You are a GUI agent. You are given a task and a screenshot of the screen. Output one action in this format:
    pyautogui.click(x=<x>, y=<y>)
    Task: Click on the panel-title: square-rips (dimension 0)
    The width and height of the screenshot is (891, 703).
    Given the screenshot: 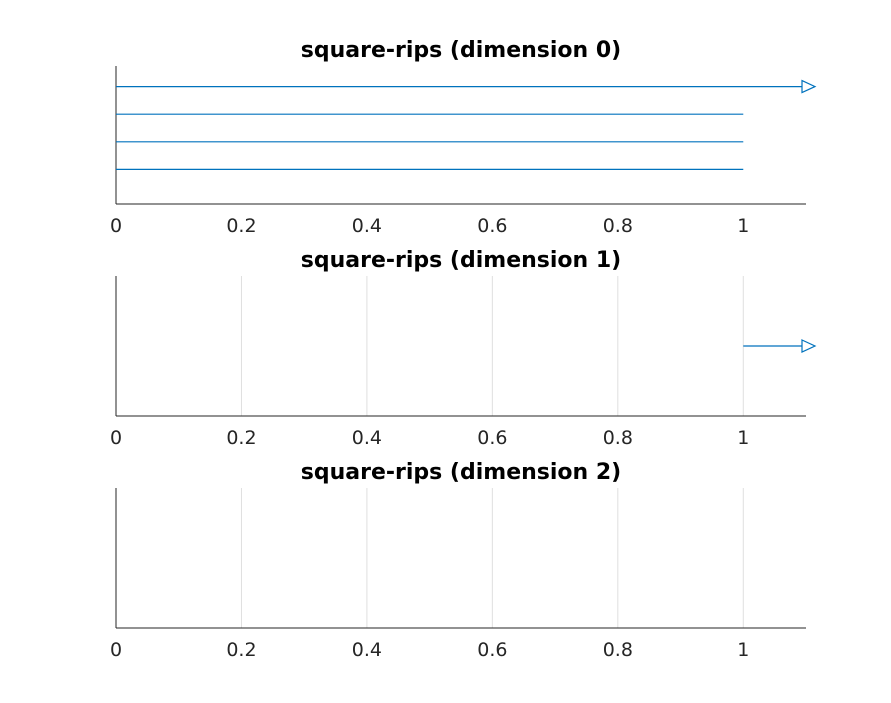 What is the action you would take?
    pyautogui.click(x=461, y=50)
    